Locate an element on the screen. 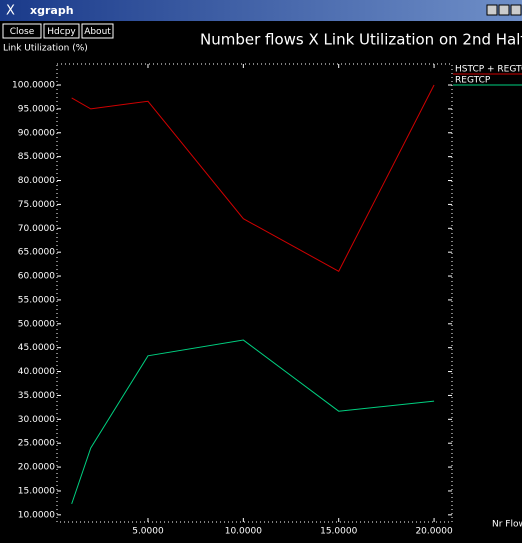 The height and width of the screenshot is (543, 522). hdcpy-button is located at coordinates (61, 31).